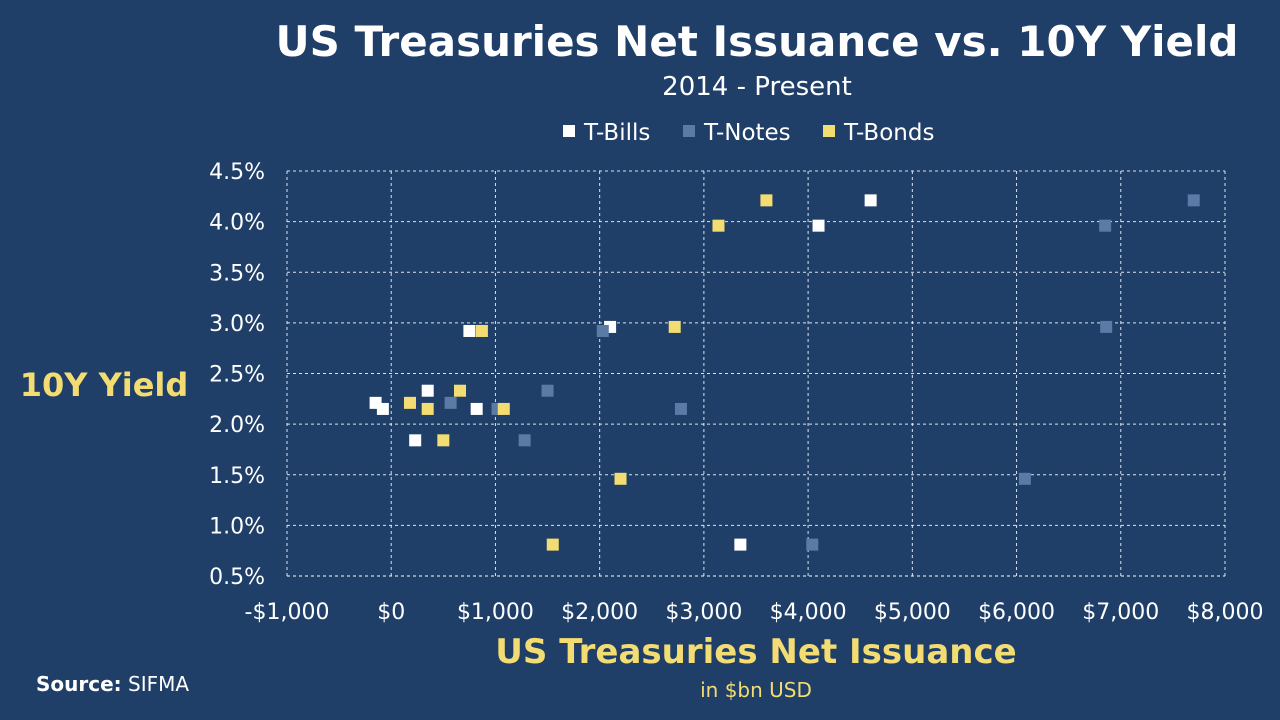  I want to click on legend-label: T-Bonds, so click(888, 133).